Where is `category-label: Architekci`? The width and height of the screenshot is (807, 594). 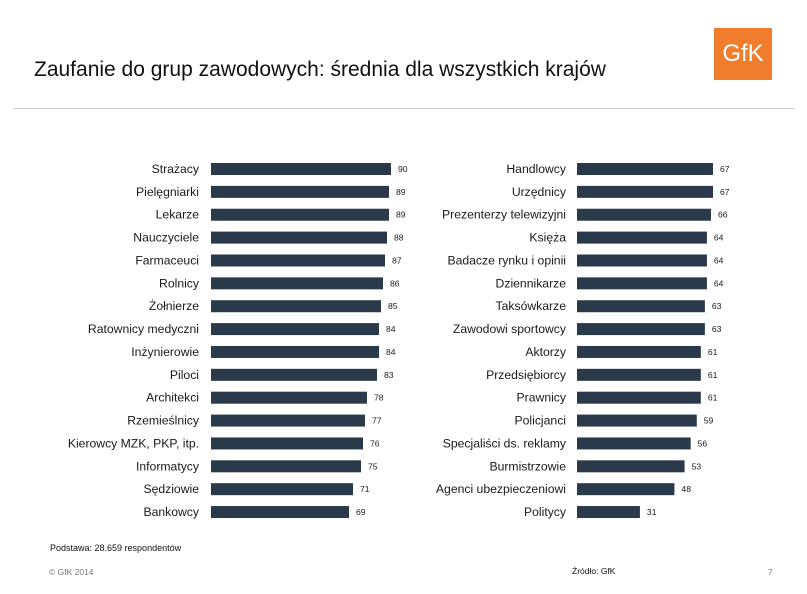 category-label: Architekci is located at coordinates (172, 398).